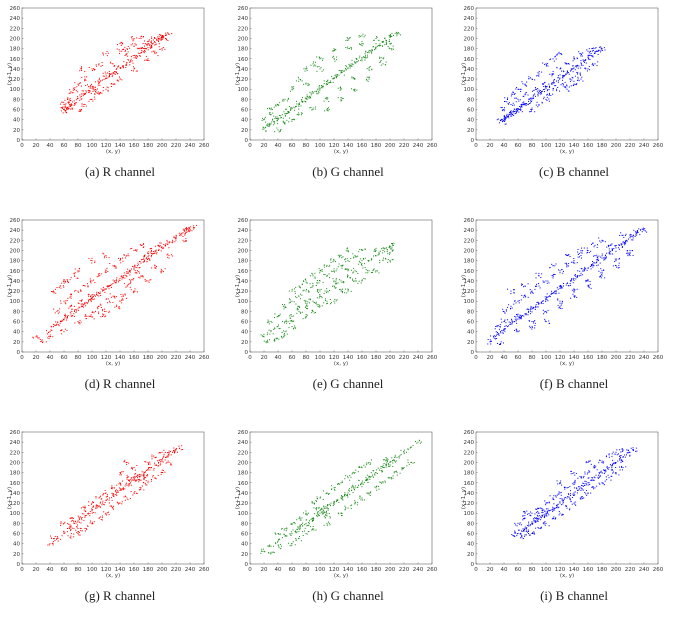 Image resolution: width=685 pixels, height=629 pixels. I want to click on y-tick-label: 240, so click(243, 443).